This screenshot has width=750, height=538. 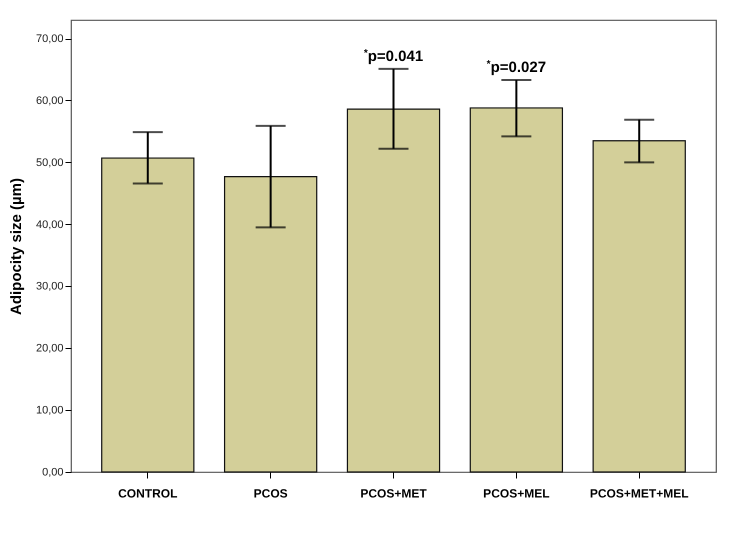 What do you see at coordinates (53, 472) in the screenshot?
I see `y-tick-label: 0,00` at bounding box center [53, 472].